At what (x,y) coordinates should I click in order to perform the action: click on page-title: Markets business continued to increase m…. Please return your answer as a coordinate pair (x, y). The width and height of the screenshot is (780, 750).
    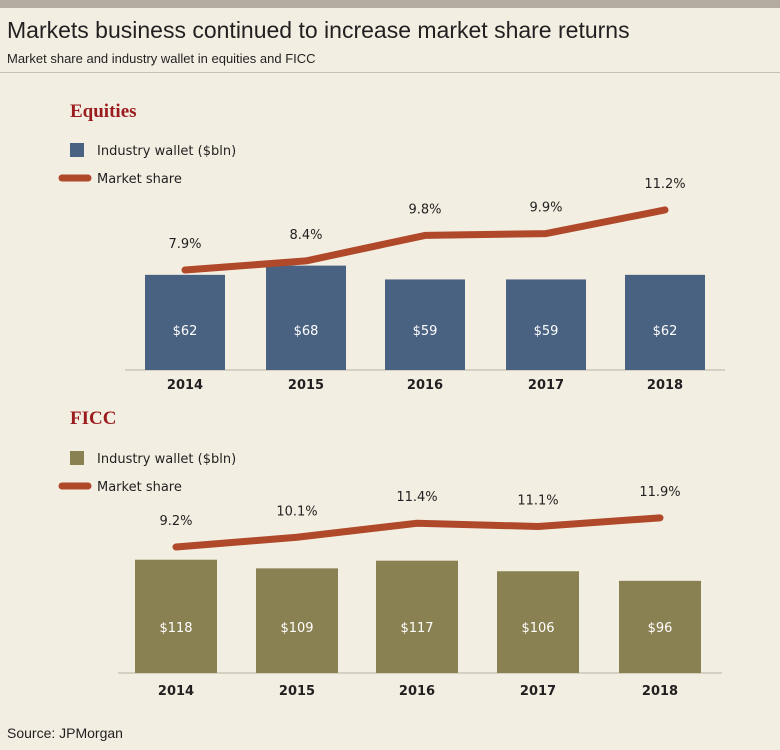
    Looking at the image, I should click on (318, 30).